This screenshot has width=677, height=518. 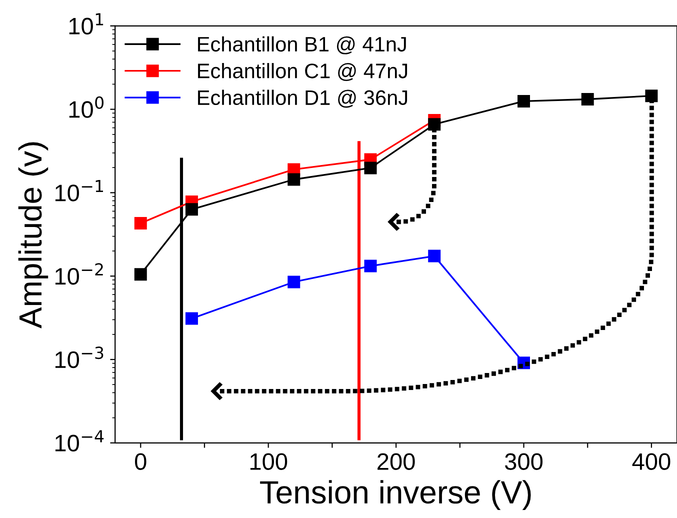 I want to click on y-axis-title: Amplitude (v), so click(x=33, y=235).